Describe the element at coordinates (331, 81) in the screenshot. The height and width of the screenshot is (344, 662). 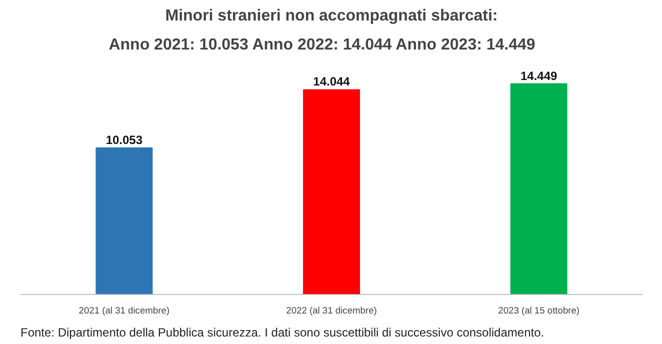
I see `data-label: 14.044` at that location.